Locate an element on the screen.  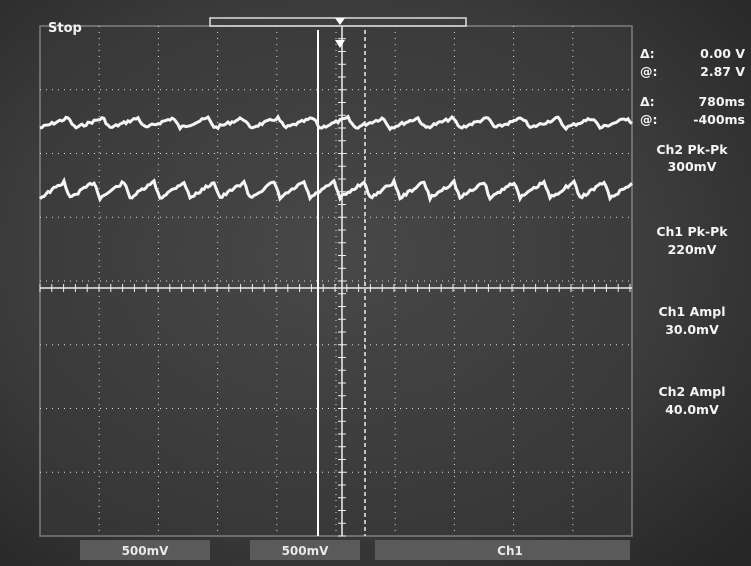
ch1-scale: 500mV is located at coordinates (146, 551).